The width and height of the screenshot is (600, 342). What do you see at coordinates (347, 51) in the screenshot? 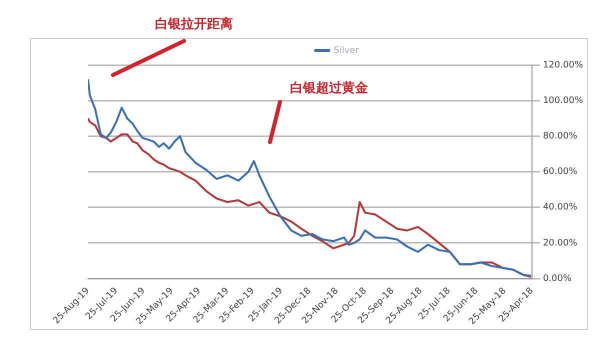
I see `legend-label: Silver` at bounding box center [347, 51].